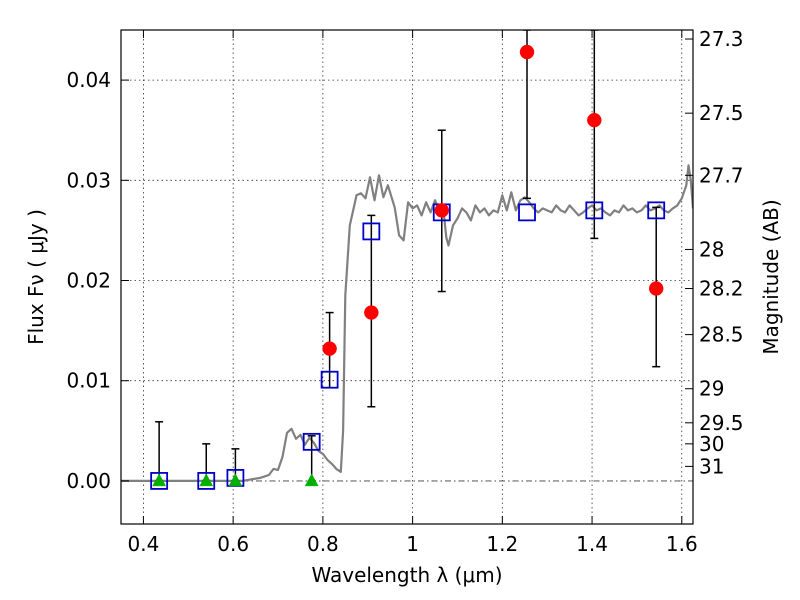 The height and width of the screenshot is (600, 800). Describe the element at coordinates (88, 481) in the screenshot. I see `y-tick-label: 0.00` at that location.